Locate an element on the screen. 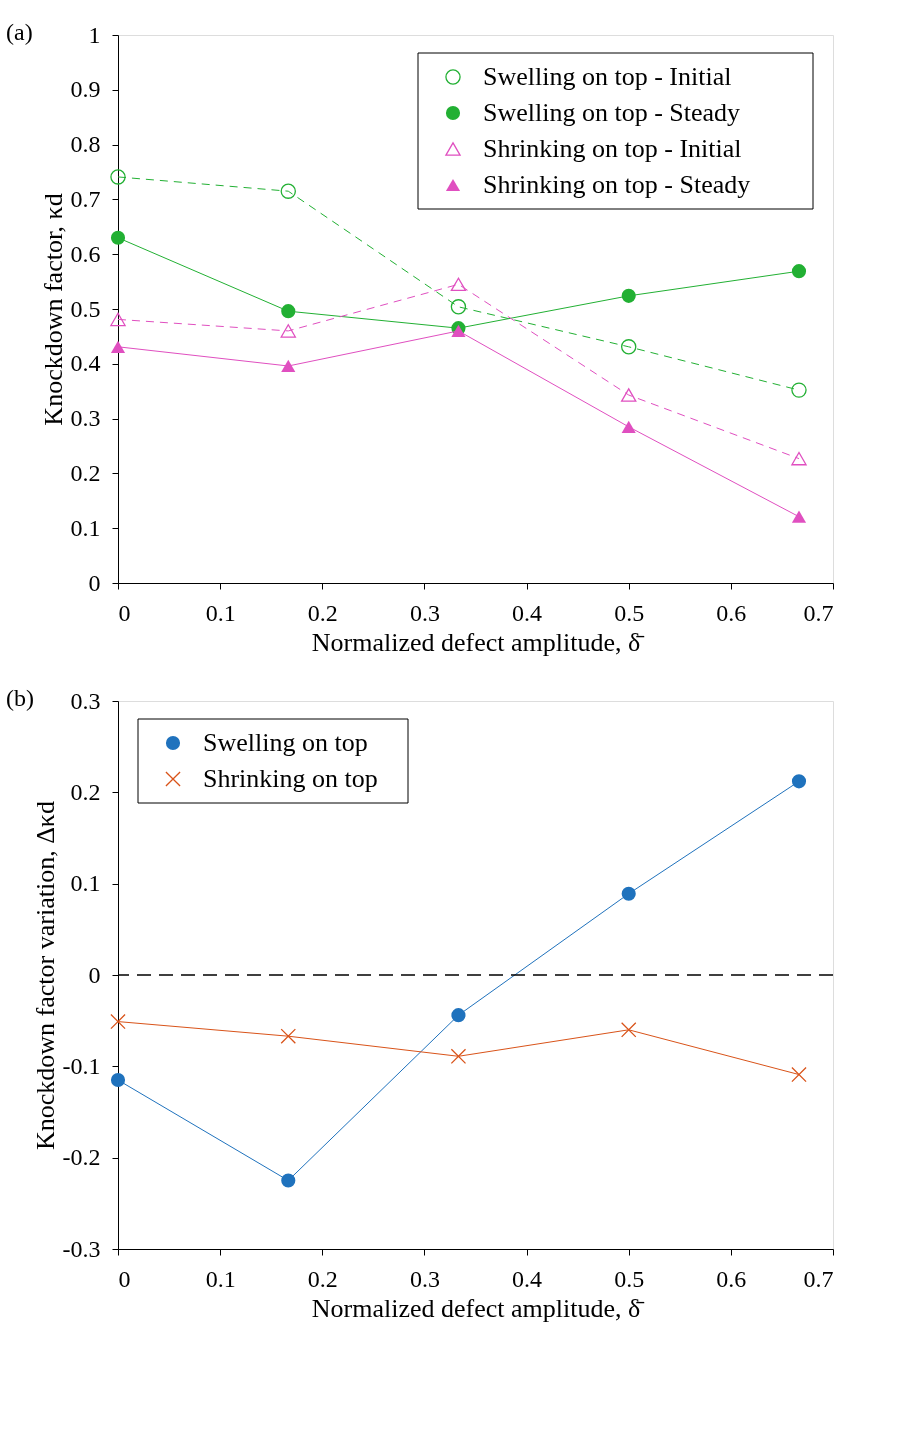 Image resolution: width=917 pixels, height=1439 pixels. y-tick-label: 0.8 is located at coordinates (85, 144).